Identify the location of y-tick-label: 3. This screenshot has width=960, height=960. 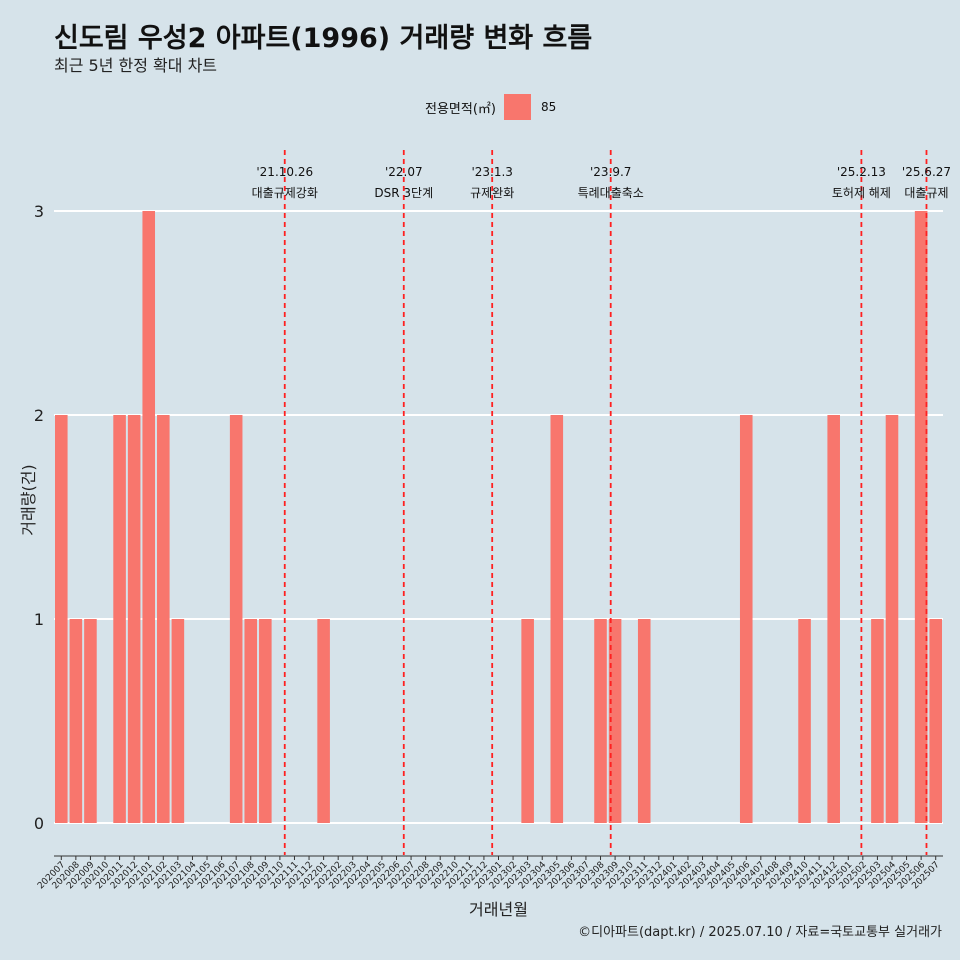
(39, 211).